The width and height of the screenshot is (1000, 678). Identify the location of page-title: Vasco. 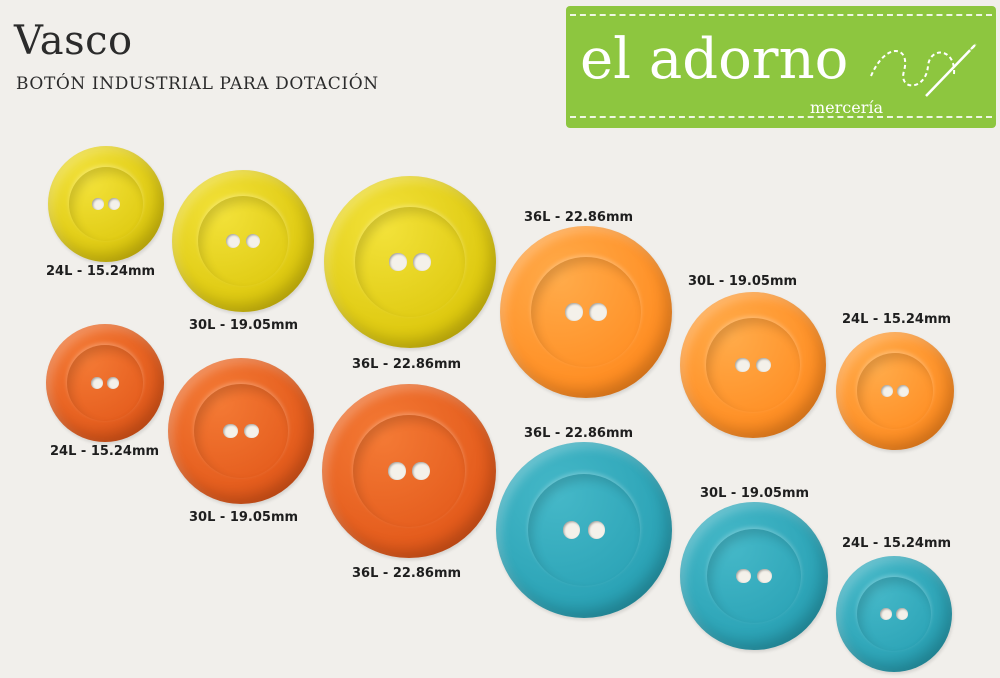
(73, 41).